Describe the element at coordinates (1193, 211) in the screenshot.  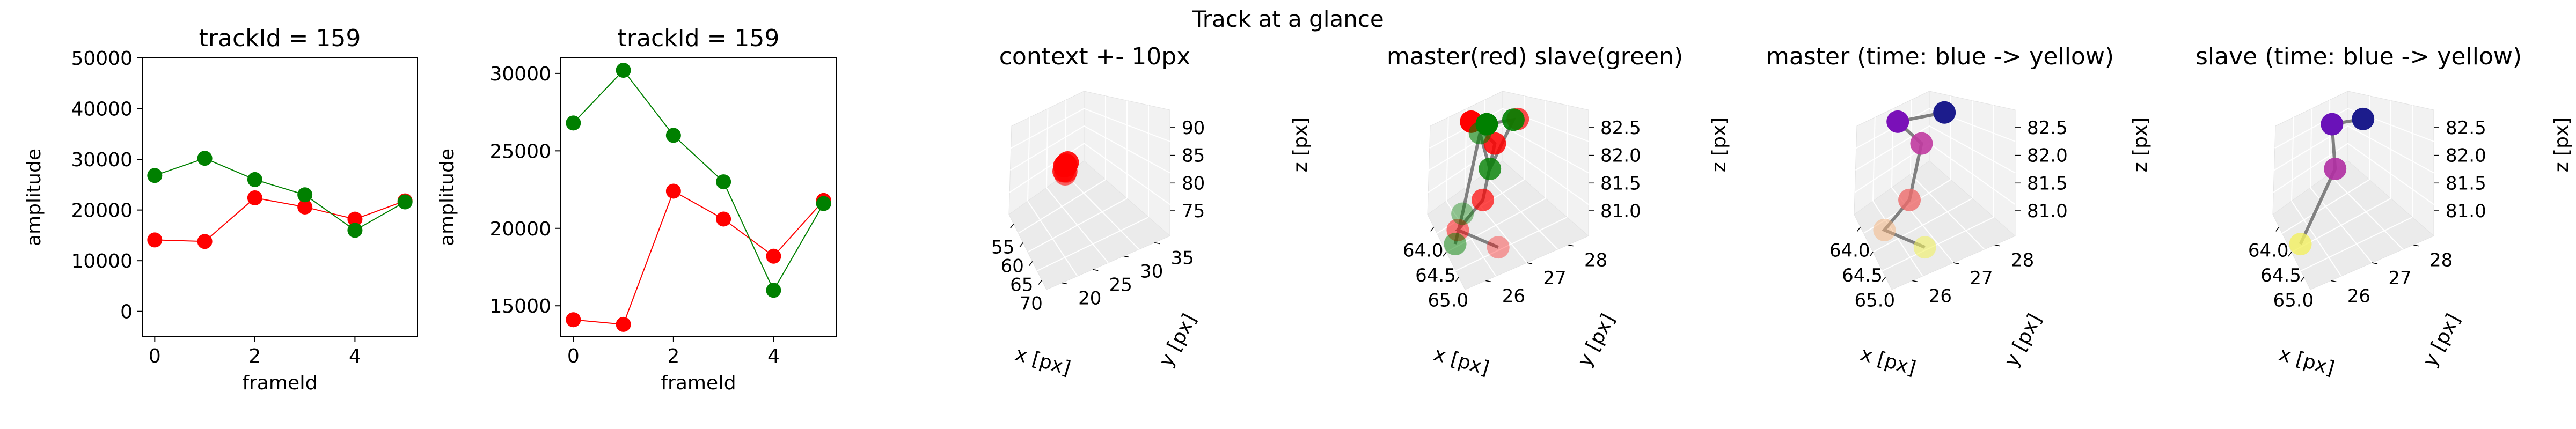
I see `z-tick-label: 75` at that location.